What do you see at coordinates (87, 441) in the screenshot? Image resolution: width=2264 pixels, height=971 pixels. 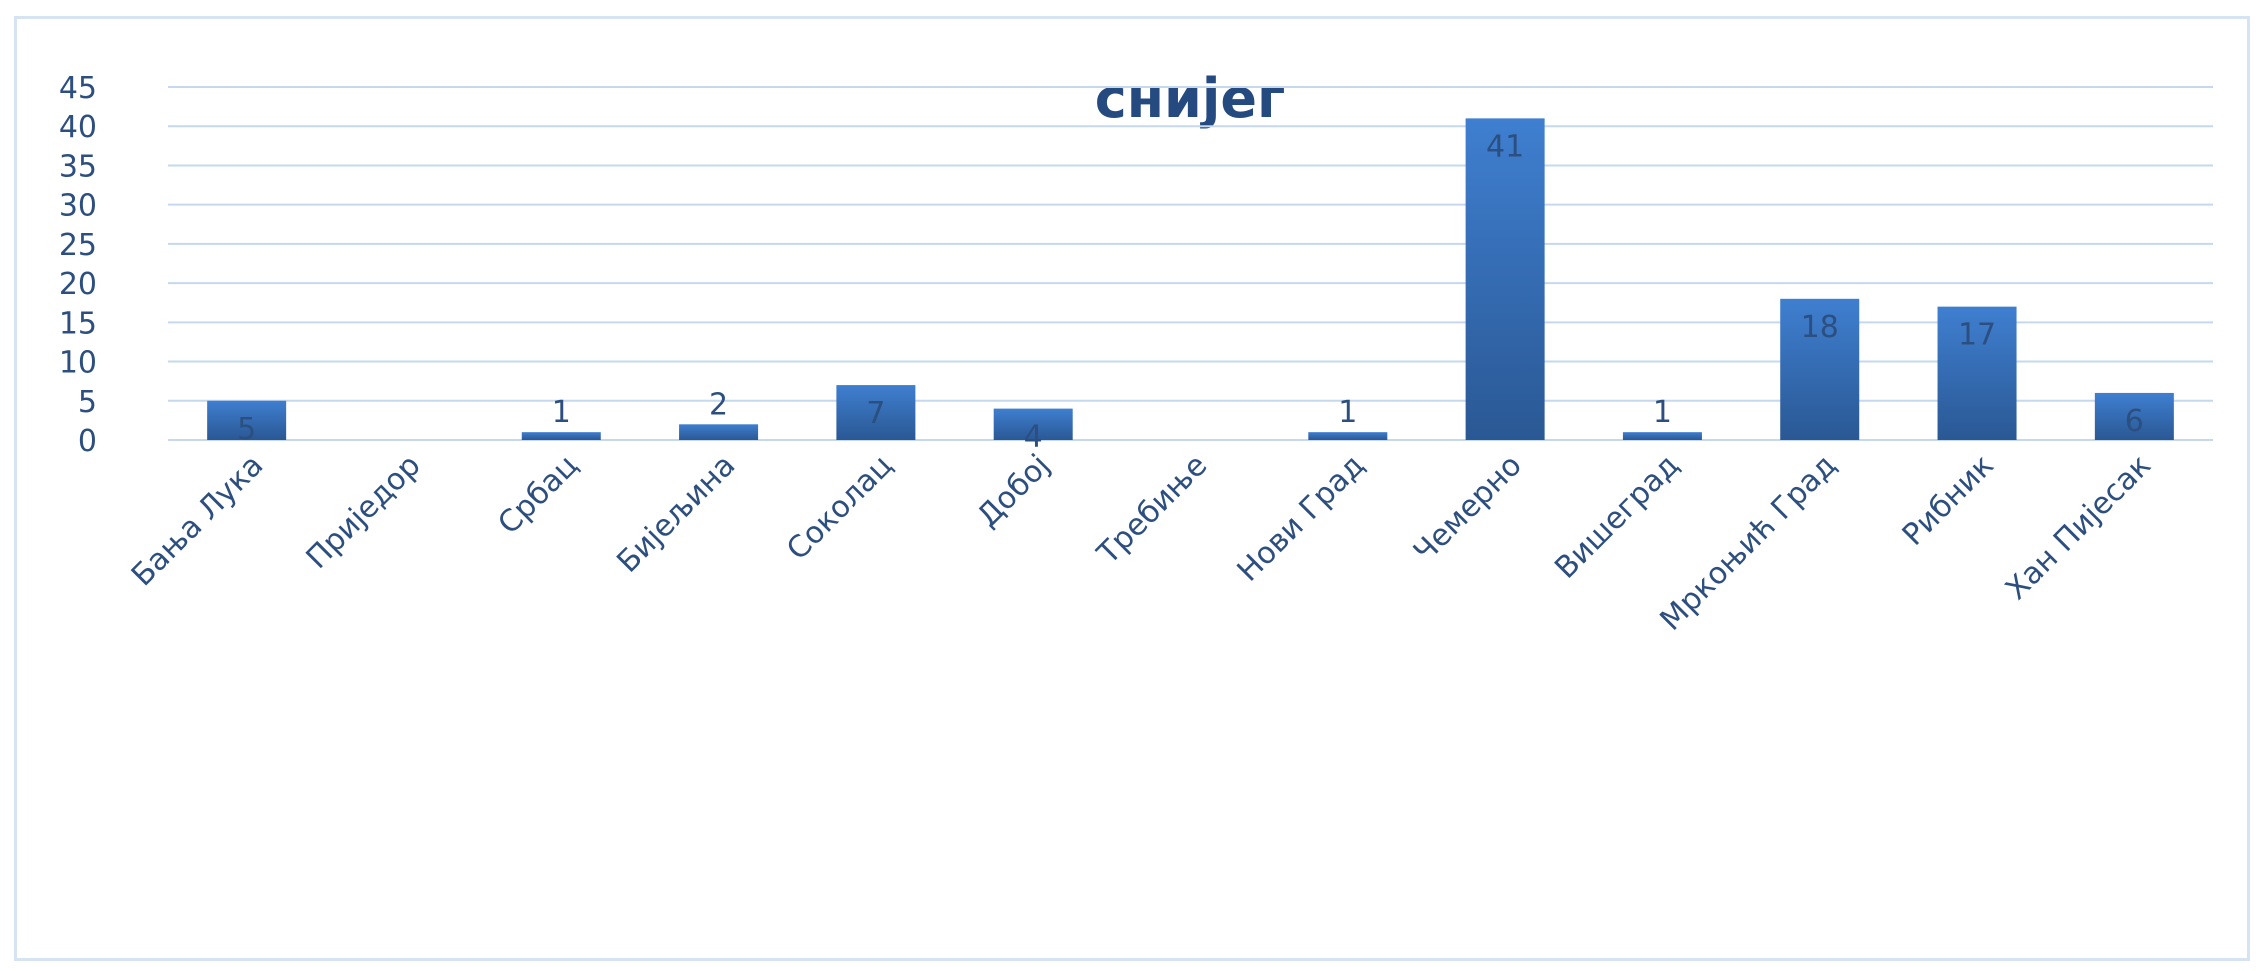 I see `y-tick-label: 0` at bounding box center [87, 441].